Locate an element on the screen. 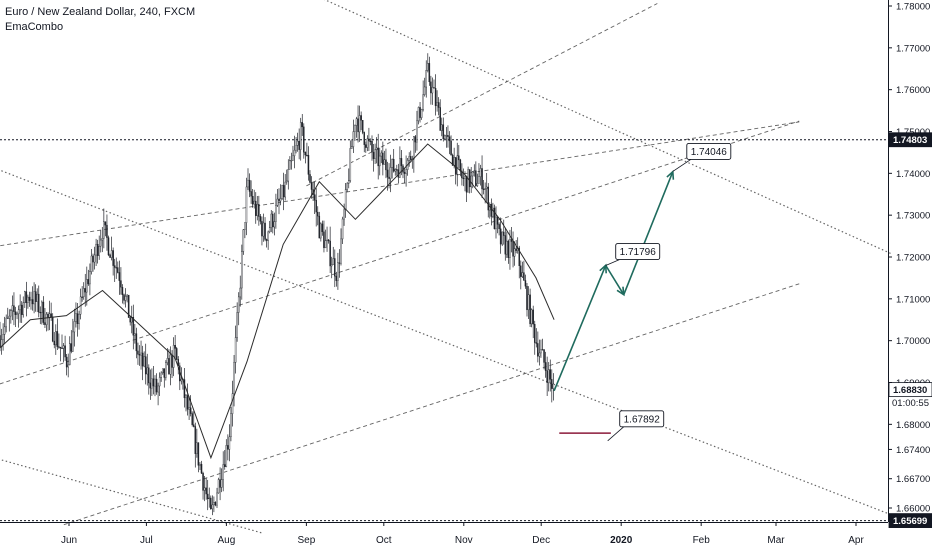 The image size is (932, 550). price-callout: 1.71796 is located at coordinates (633, 254).